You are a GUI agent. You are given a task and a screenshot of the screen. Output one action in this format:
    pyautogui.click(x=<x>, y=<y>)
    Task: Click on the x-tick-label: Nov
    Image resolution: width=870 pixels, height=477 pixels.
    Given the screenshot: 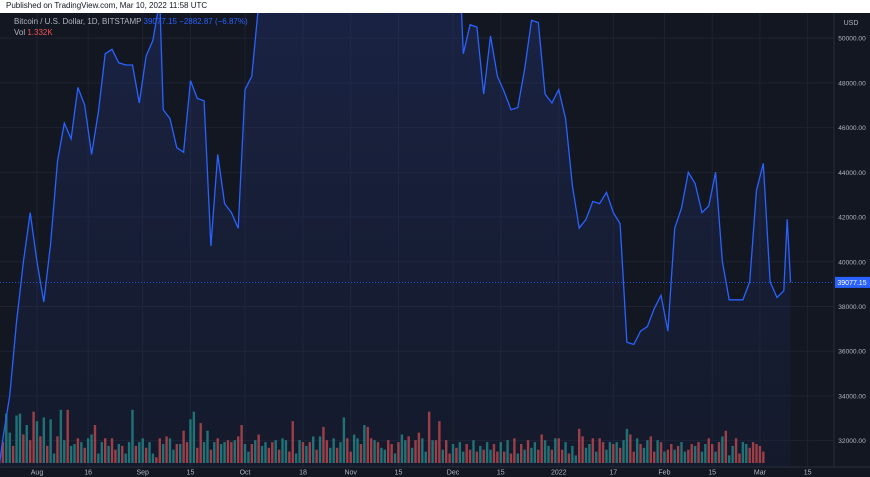 What is the action you would take?
    pyautogui.click(x=350, y=473)
    